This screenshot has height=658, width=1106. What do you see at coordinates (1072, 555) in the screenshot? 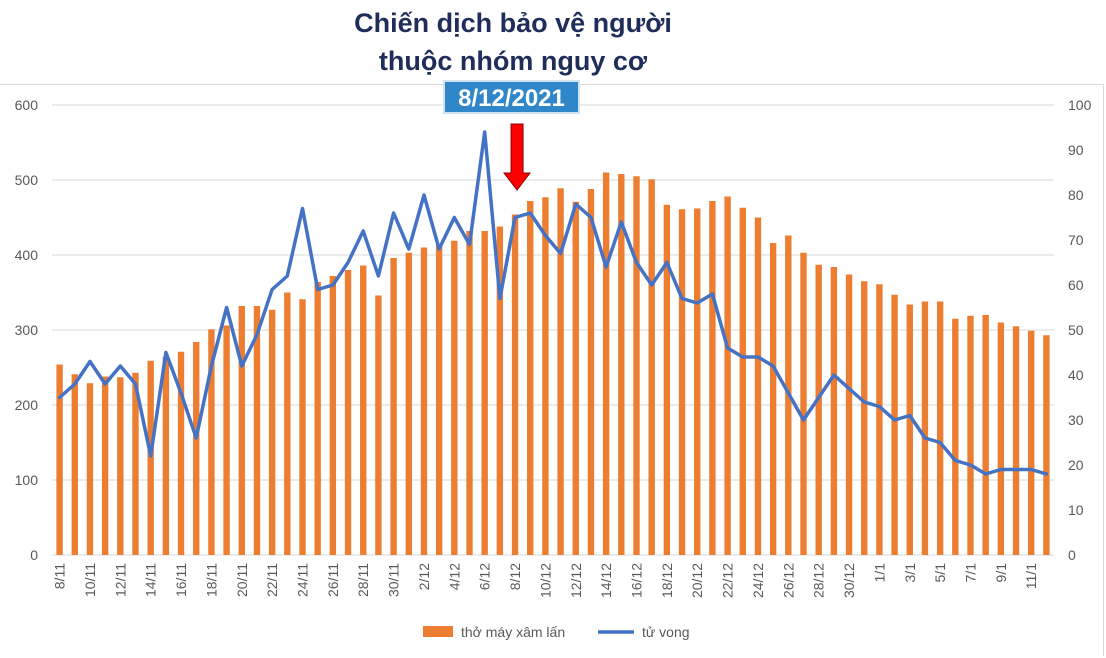
I see `right-axis-tick: 0` at bounding box center [1072, 555].